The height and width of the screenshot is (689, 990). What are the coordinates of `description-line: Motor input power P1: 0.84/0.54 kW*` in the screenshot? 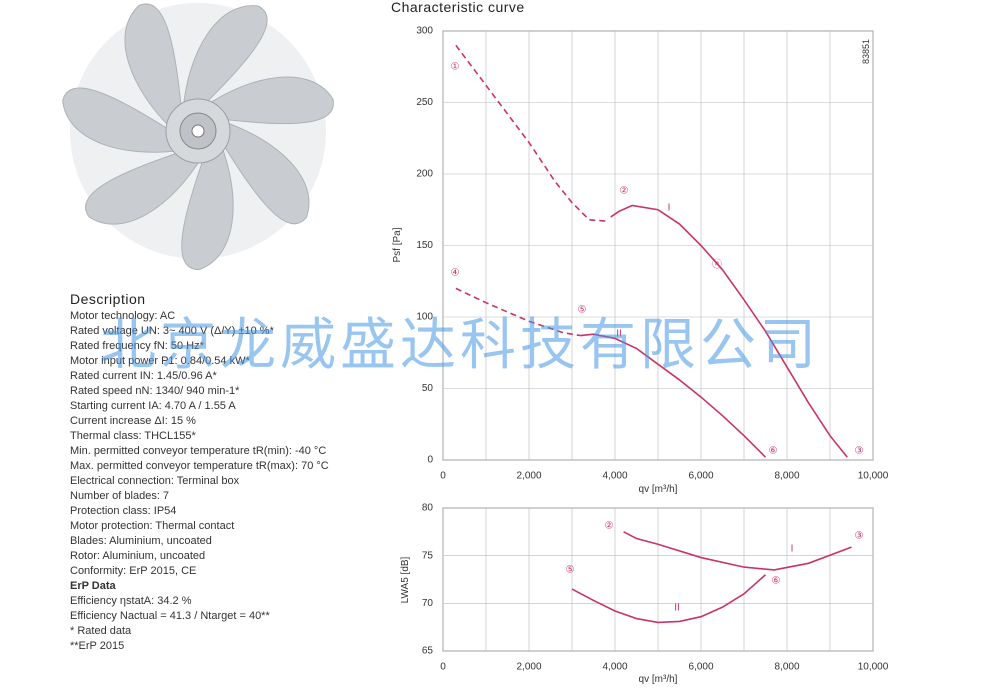 It's located at (160, 361).